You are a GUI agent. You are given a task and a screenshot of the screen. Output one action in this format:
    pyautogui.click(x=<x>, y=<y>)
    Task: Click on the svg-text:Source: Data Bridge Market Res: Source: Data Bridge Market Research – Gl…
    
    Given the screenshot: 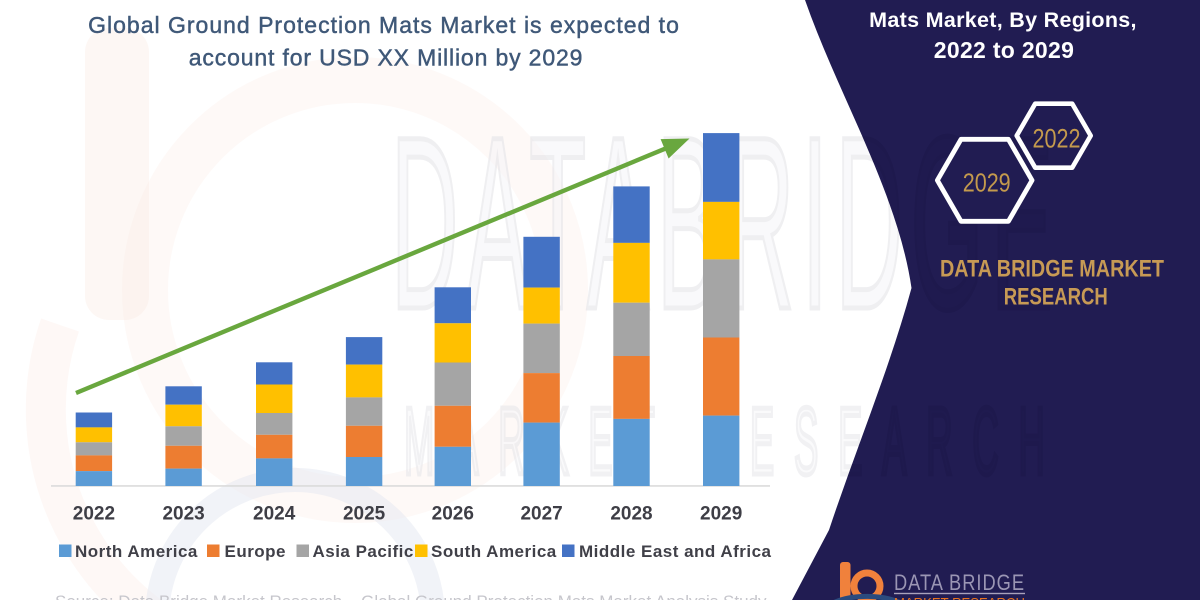 What is the action you would take?
    pyautogui.click(x=411, y=596)
    